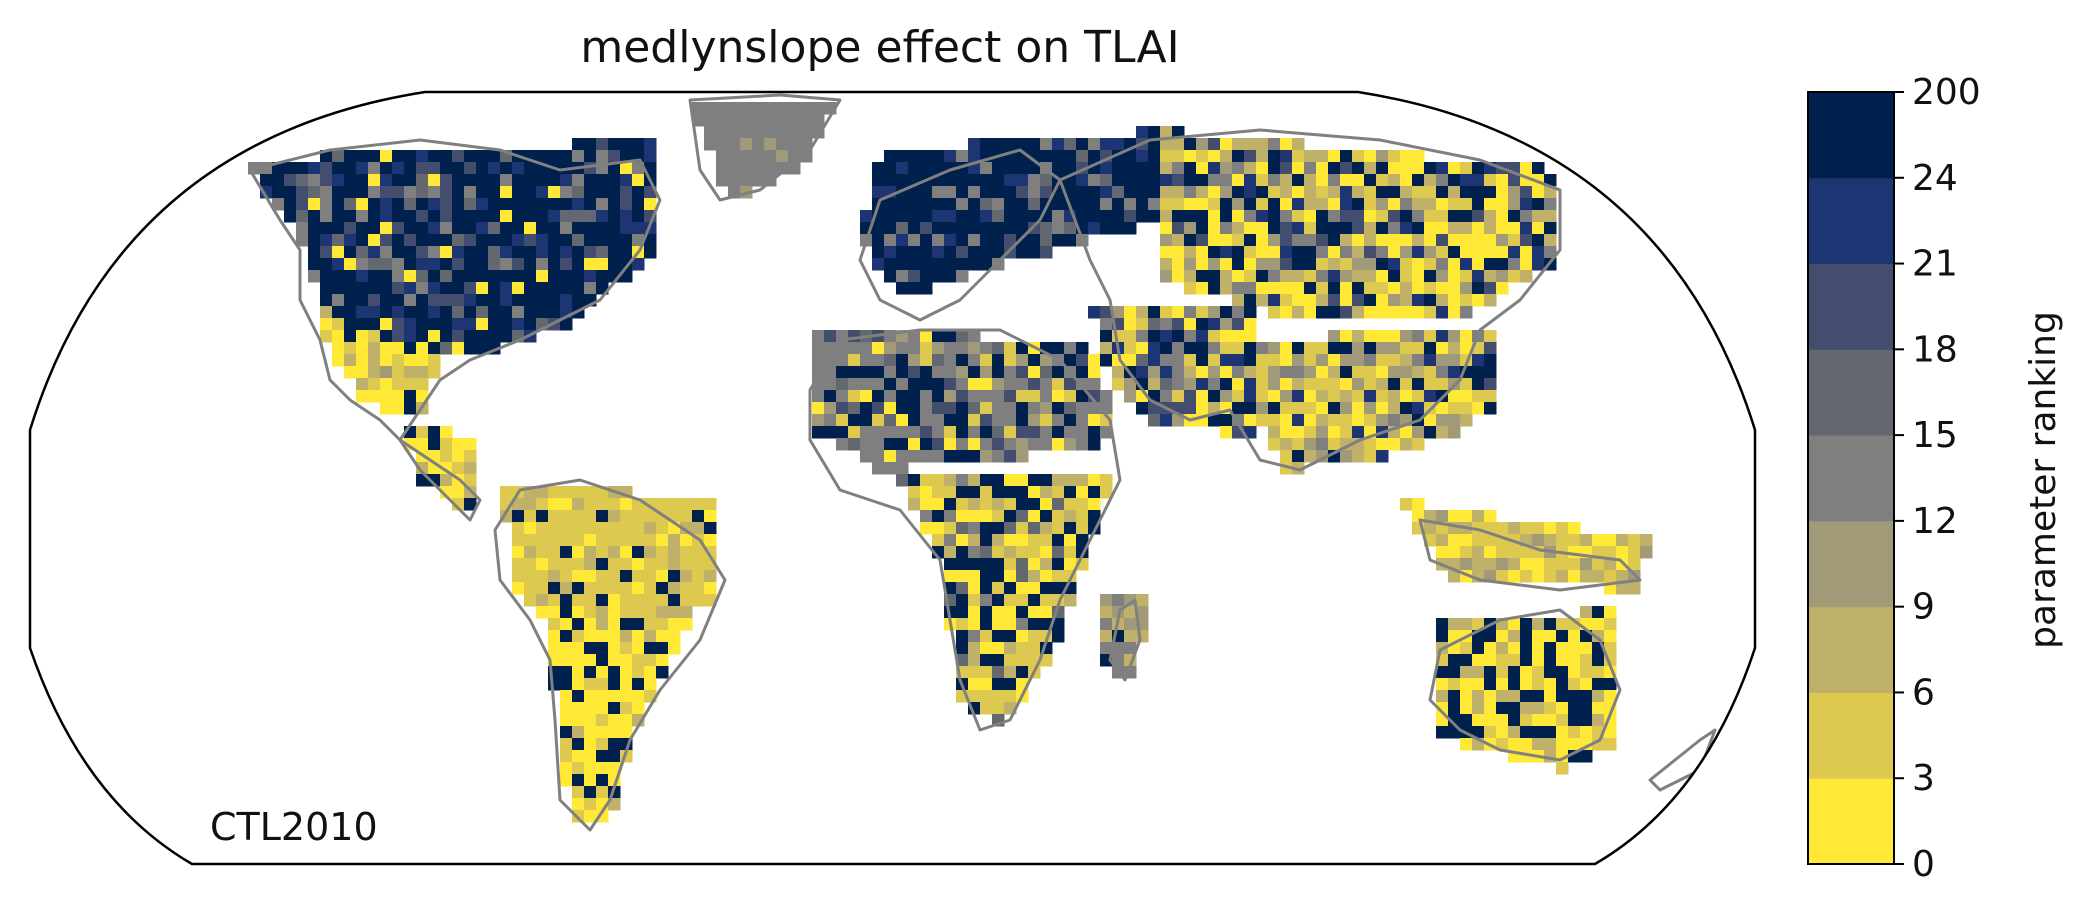  Describe the element at coordinates (434, 444) in the screenshot. I see `map-cell-central-america` at that location.